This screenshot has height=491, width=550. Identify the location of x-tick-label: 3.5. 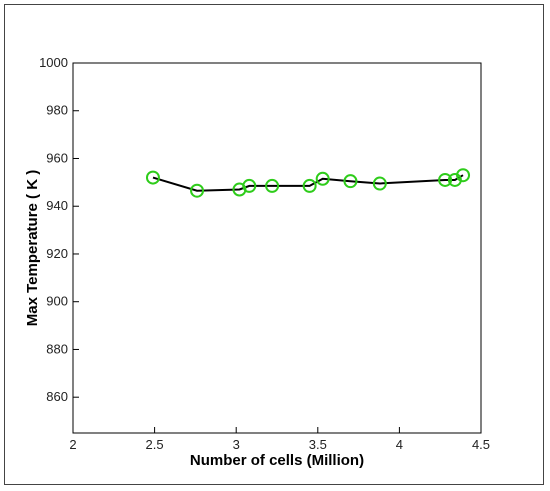
(318, 444).